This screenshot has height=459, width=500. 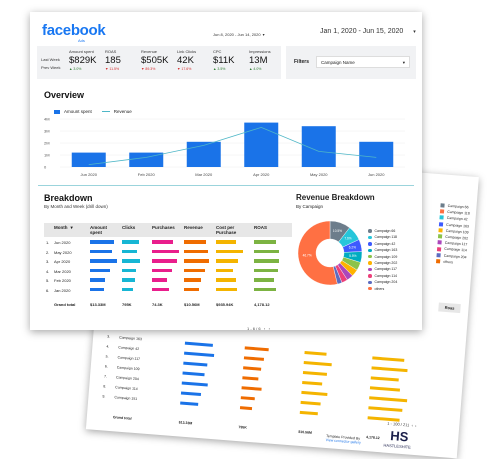 I want to click on legend-label: Campaign 66, so click(x=385, y=231).